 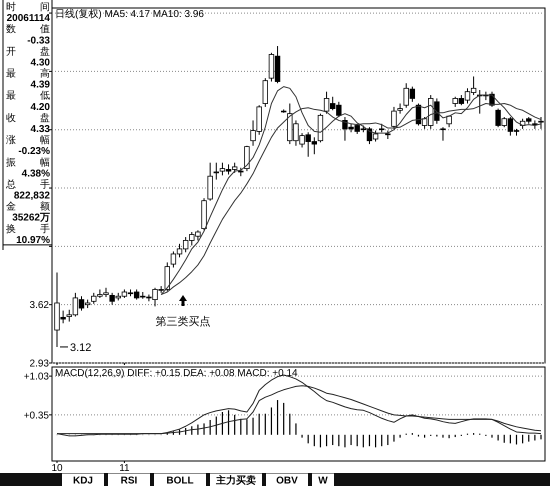 I want to click on text: 4.38%, so click(x=36, y=174).